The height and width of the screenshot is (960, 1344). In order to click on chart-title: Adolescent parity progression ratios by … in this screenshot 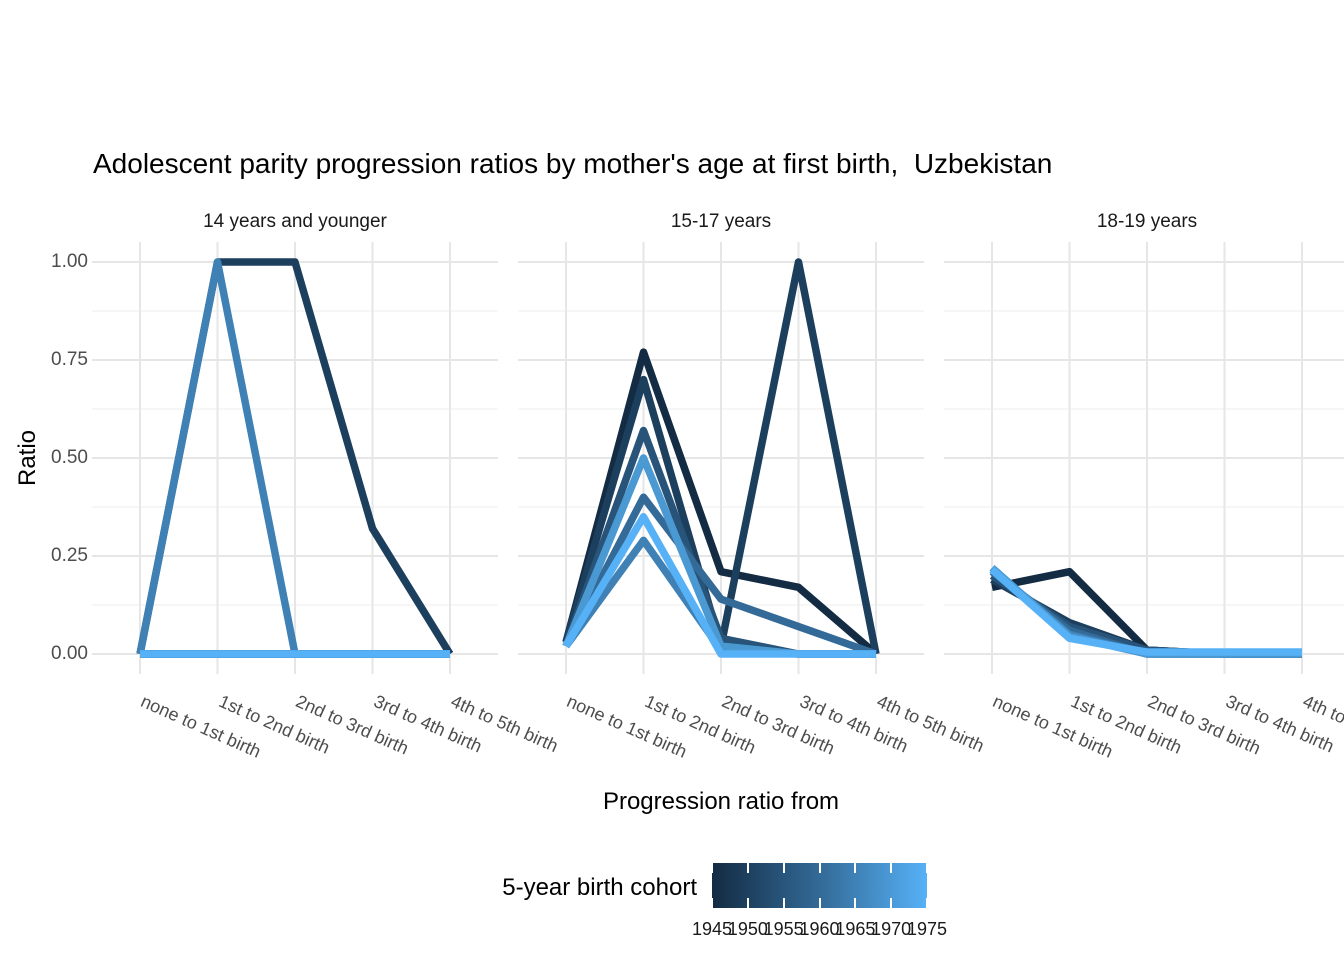, I will do `click(573, 163)`.